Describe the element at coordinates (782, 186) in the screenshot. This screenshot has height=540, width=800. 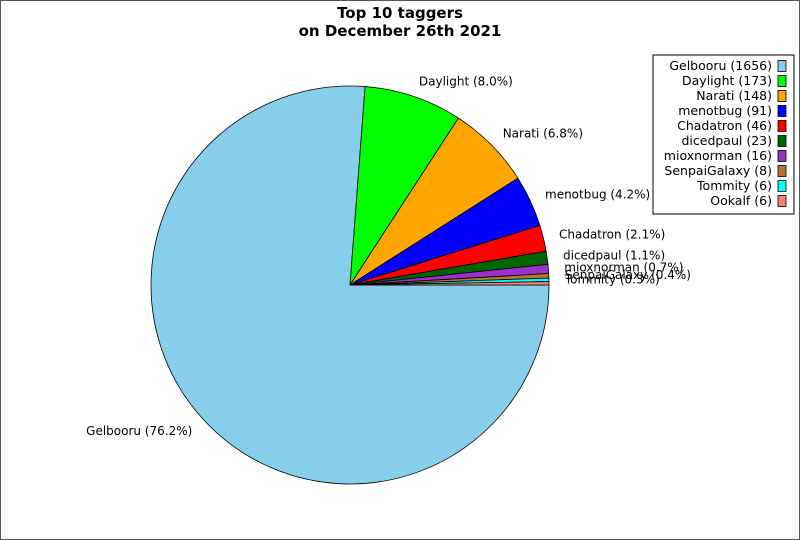
I see `legend-swatch-tommity` at that location.